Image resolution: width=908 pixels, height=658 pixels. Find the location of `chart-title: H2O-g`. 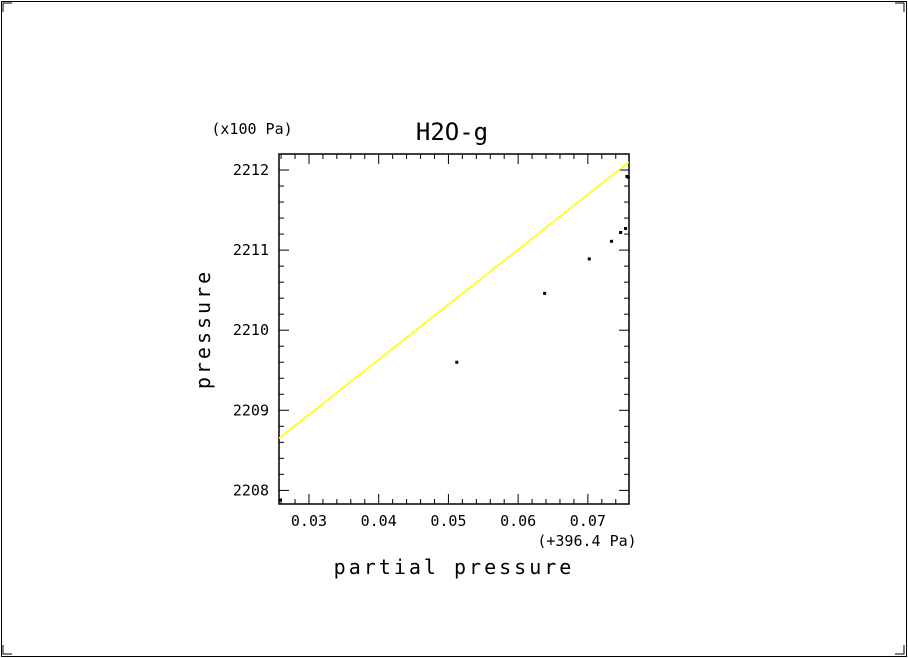

chart-title: H2O-g is located at coordinates (452, 132).